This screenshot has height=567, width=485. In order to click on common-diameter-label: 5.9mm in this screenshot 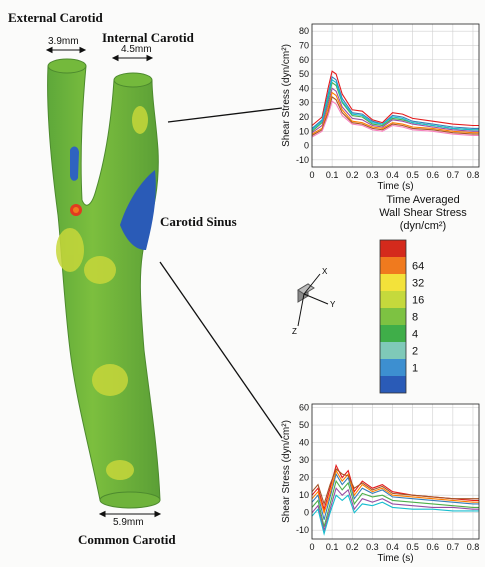, I will do `click(128, 522)`.